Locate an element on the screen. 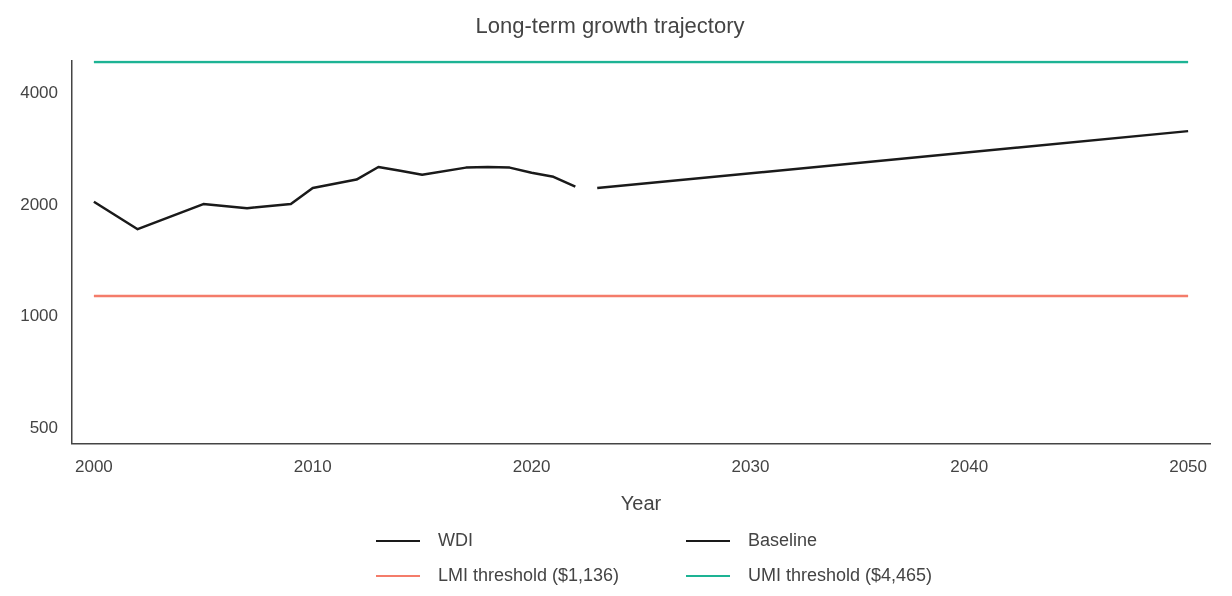  y-tick-label: 4000 is located at coordinates (39, 92).